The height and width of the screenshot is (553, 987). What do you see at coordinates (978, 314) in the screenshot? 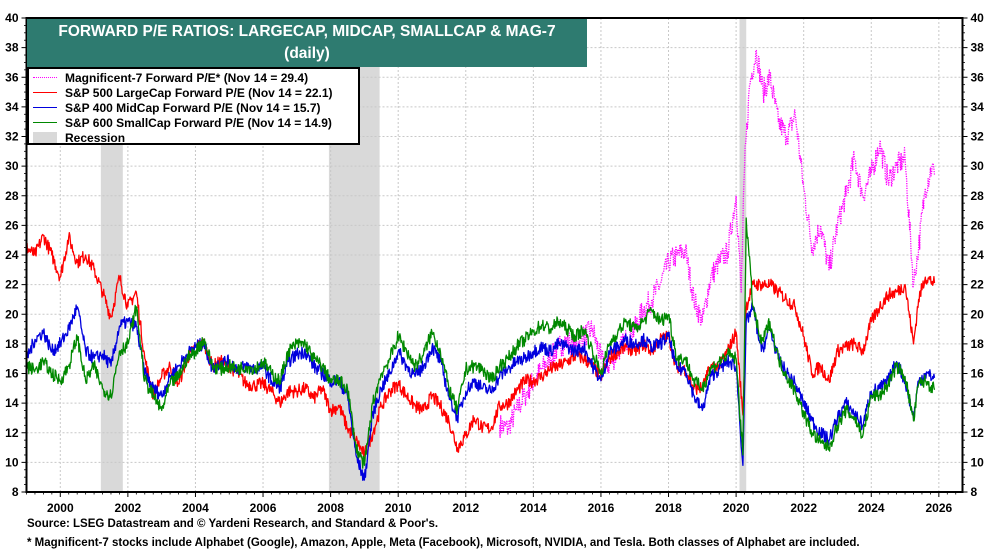
I see `y-tick-label-right: 20` at bounding box center [978, 314].